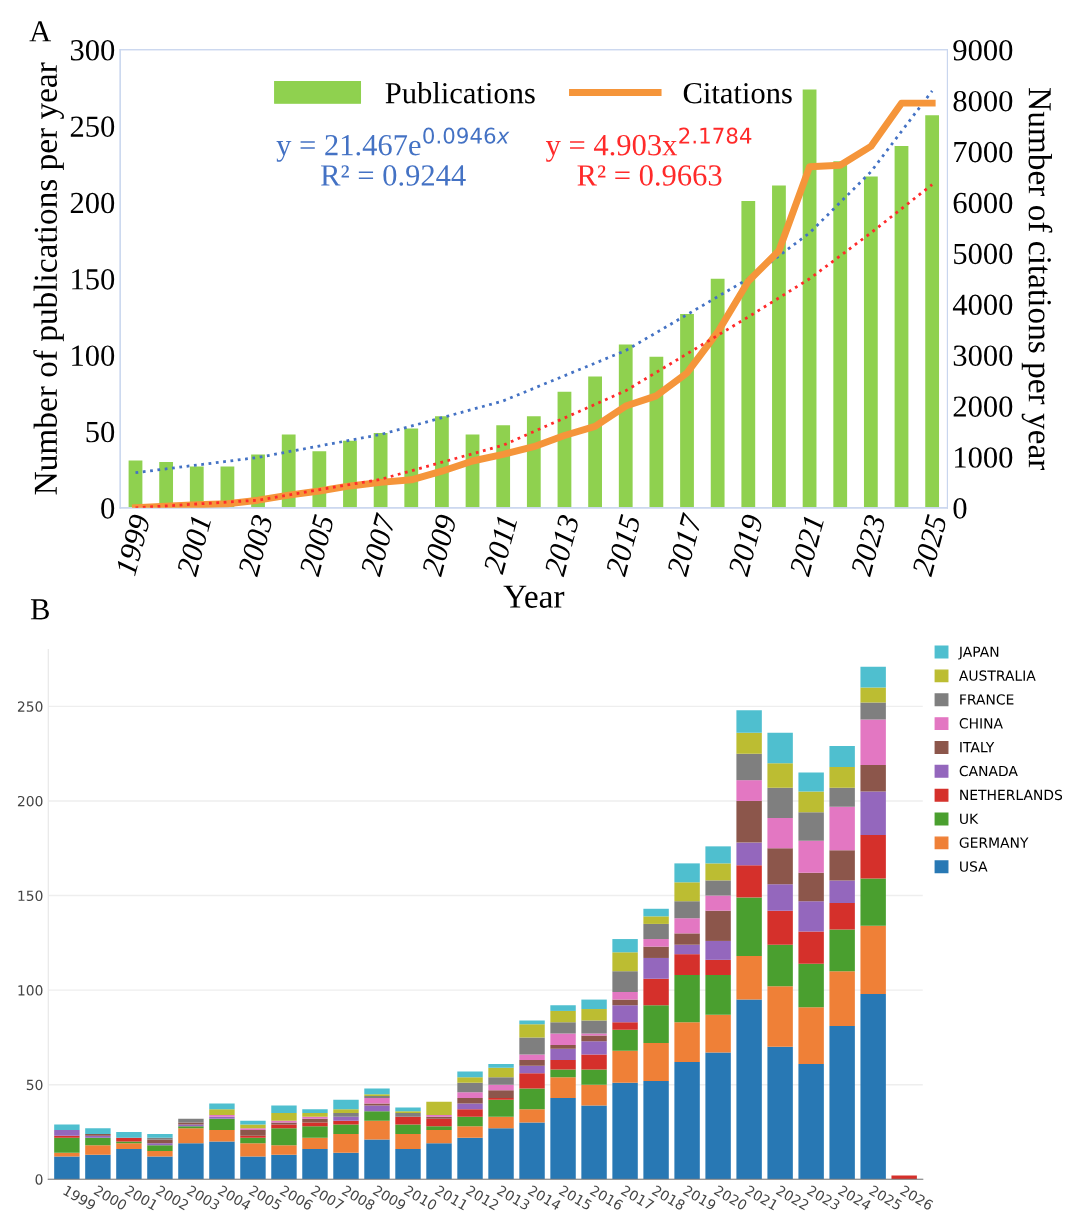 This screenshot has height=1212, width=1073. What do you see at coordinates (30, 801) in the screenshot?
I see `y-tick-label: 200` at bounding box center [30, 801].